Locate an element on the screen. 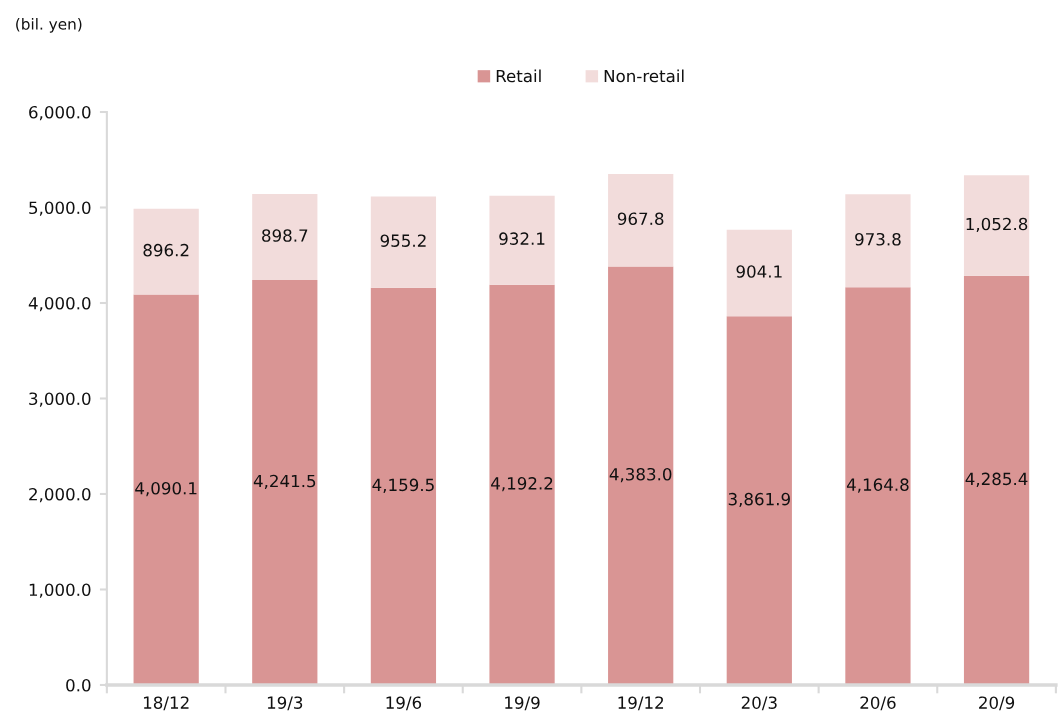  data-label: 904.1 is located at coordinates (759, 271).